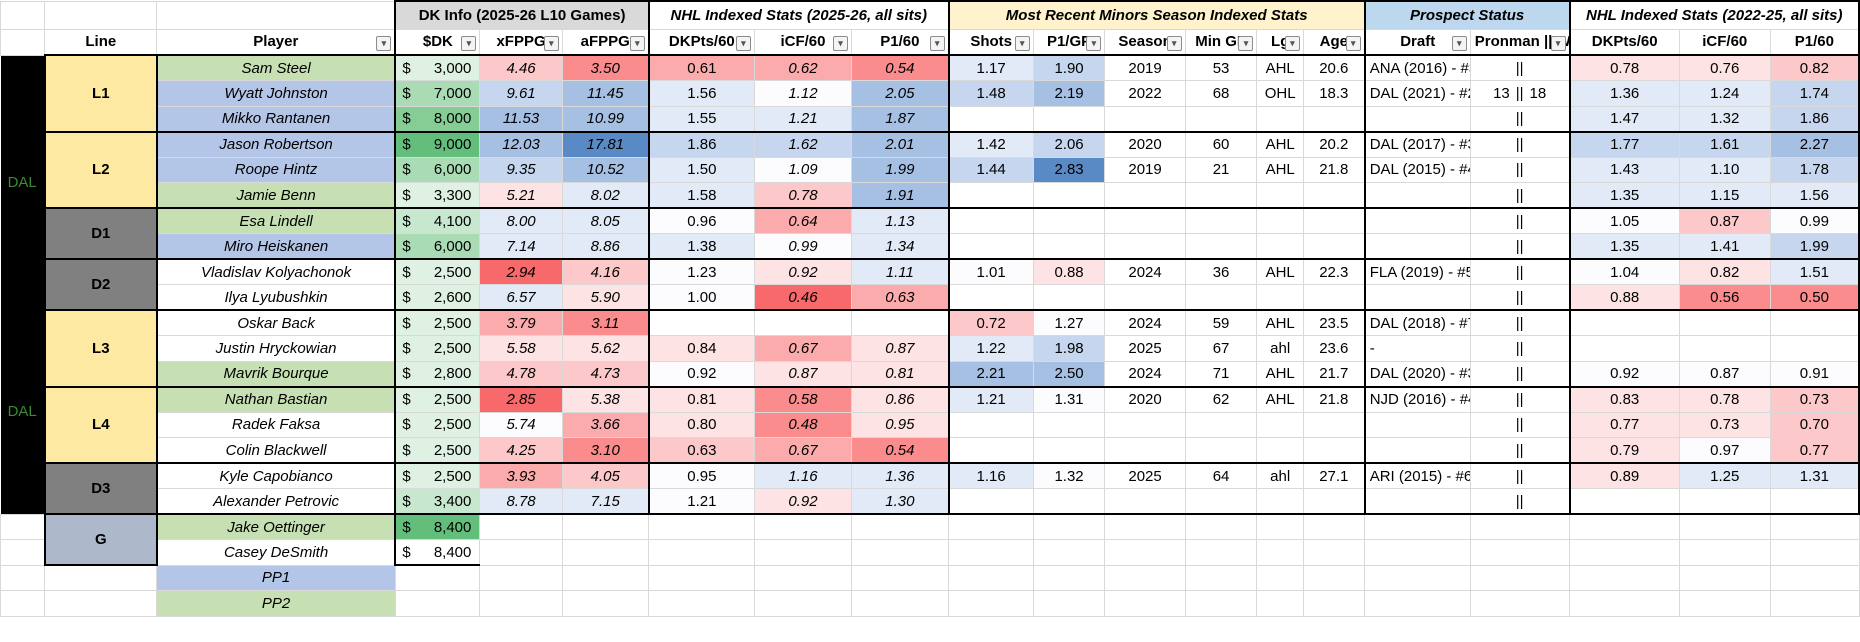  I want to click on shots-value: 1.21, so click(991, 399).